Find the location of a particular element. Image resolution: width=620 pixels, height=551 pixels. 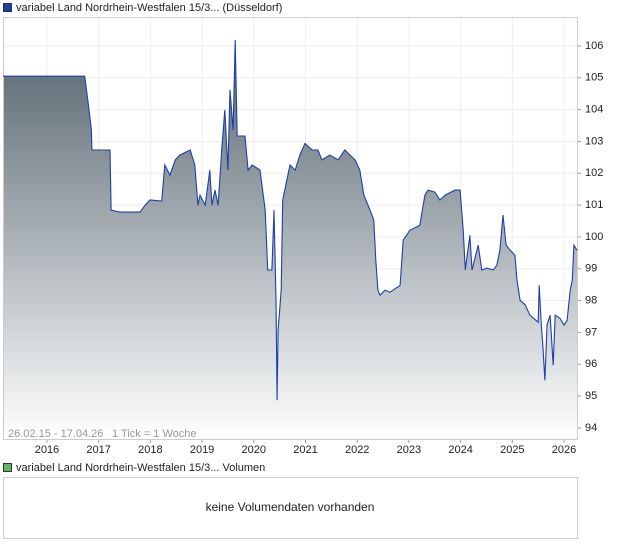

x-tick-label: 2021 is located at coordinates (305, 450).